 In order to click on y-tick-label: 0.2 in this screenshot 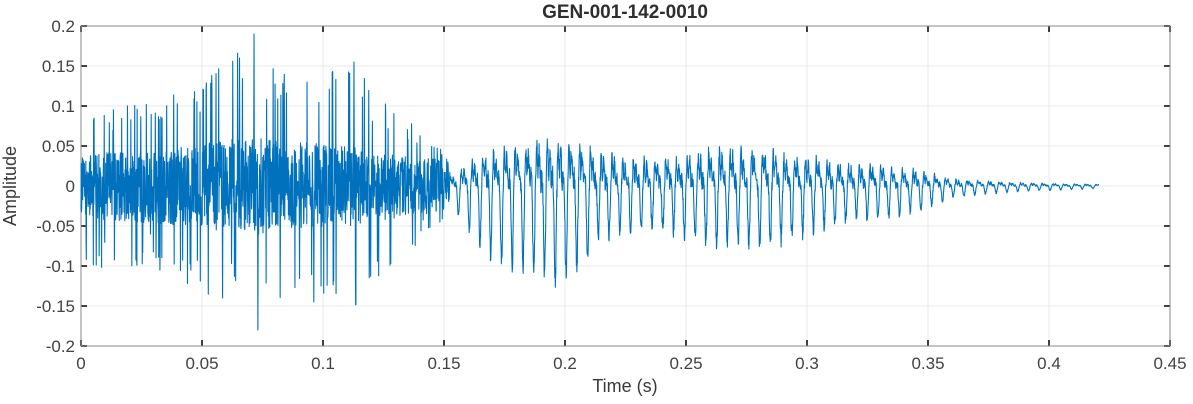, I will do `click(63, 26)`.